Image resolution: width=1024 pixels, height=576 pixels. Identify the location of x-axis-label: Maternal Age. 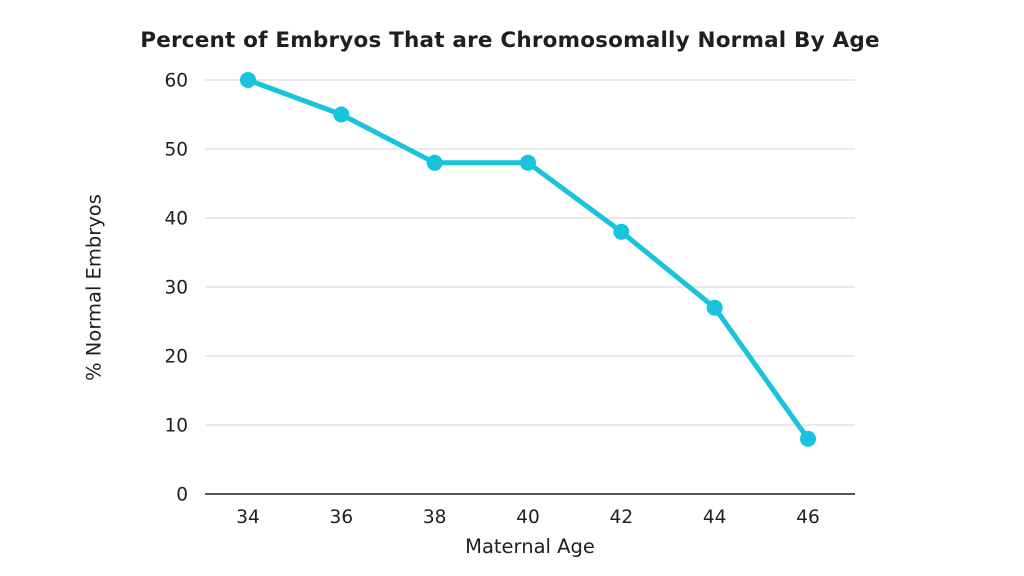
(530, 546).